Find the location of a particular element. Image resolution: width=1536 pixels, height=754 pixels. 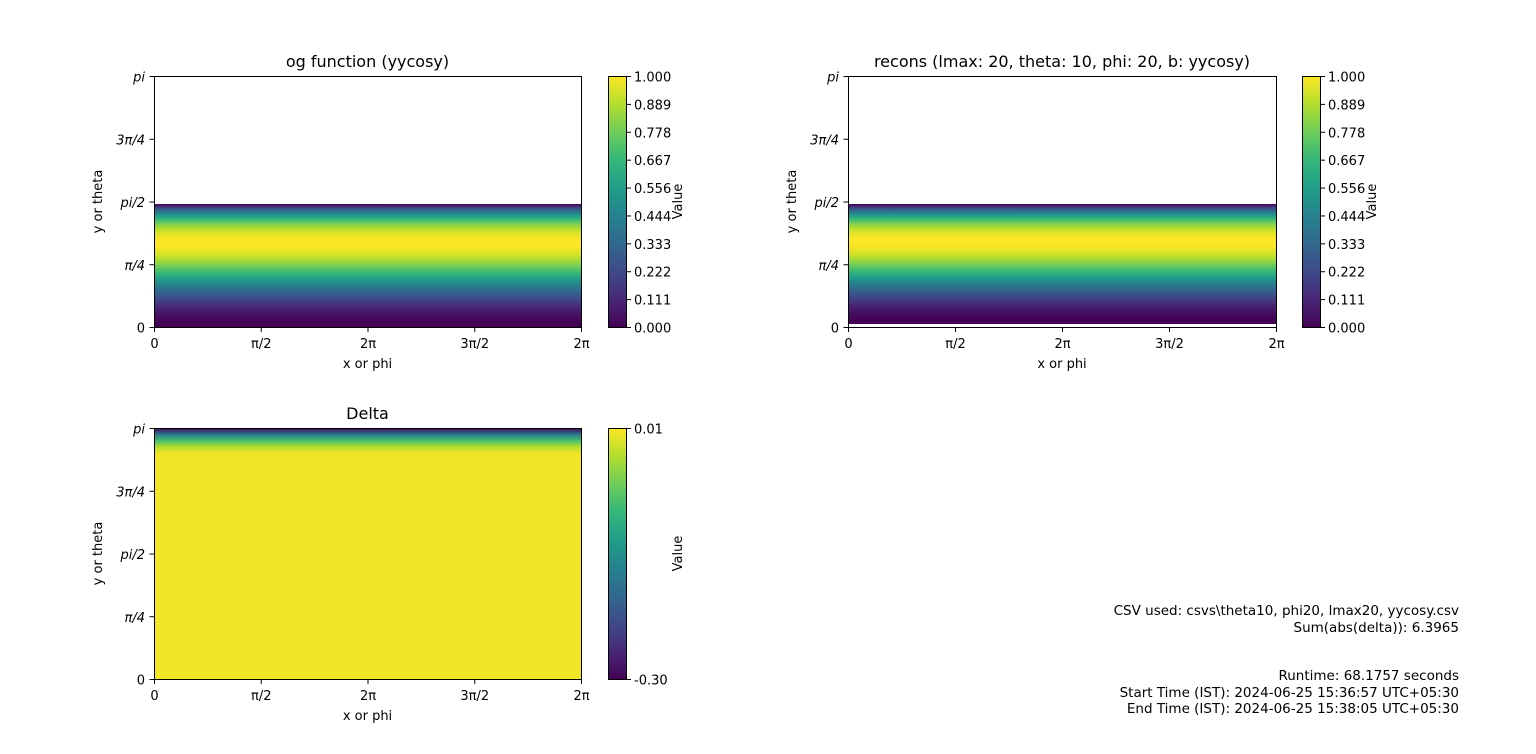

recons-colorbar-frame is located at coordinates (1311, 202).